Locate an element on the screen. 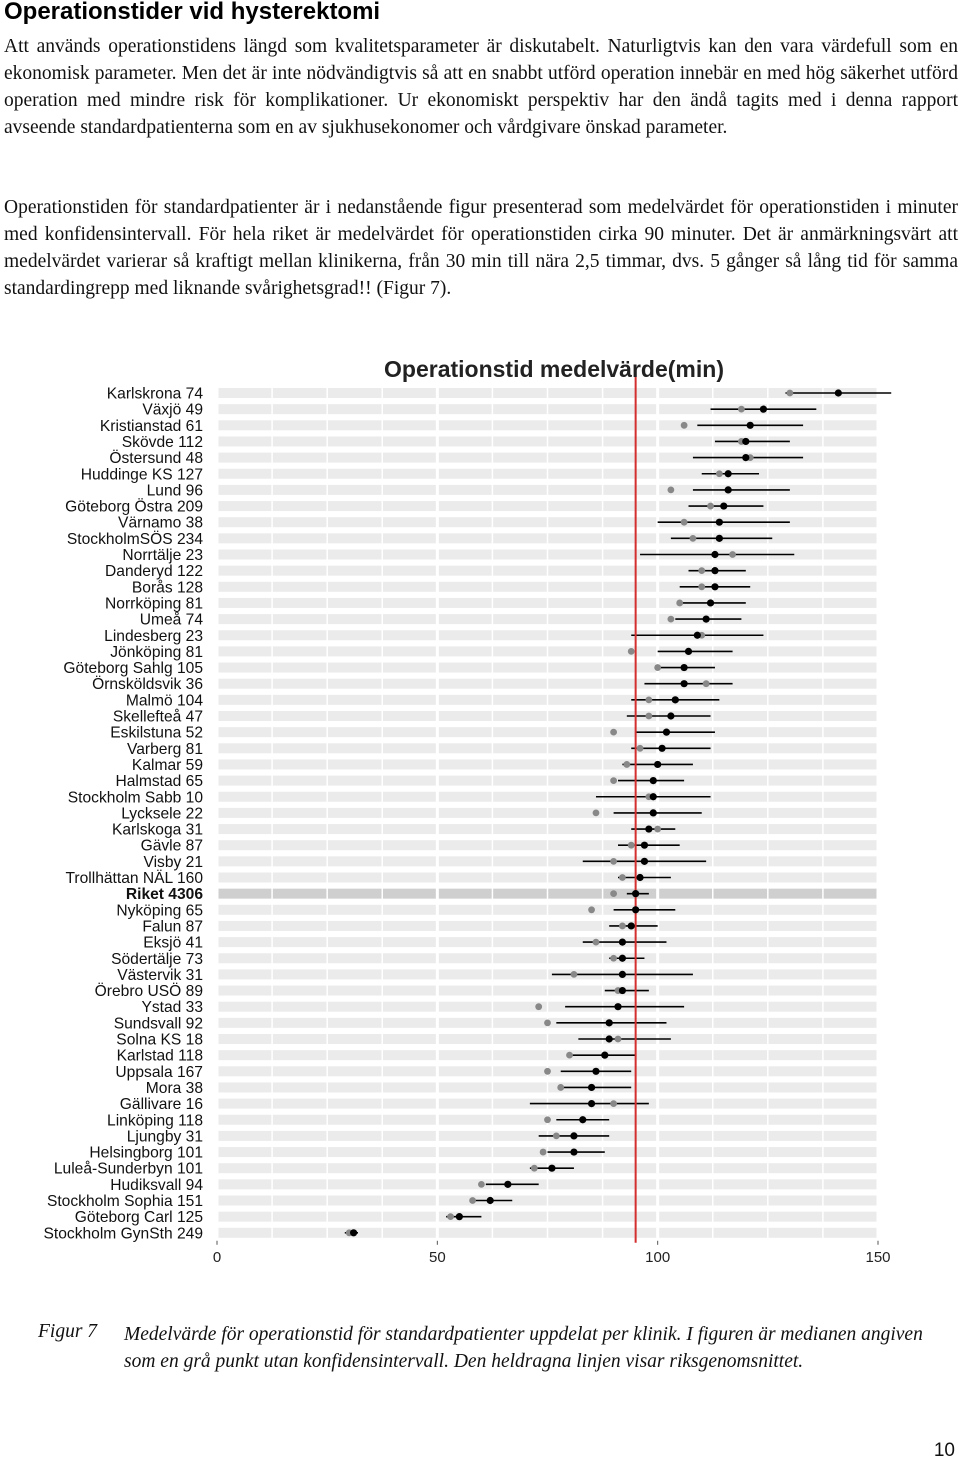 The height and width of the screenshot is (1466, 960). x-tick-label: 50 is located at coordinates (437, 1257).